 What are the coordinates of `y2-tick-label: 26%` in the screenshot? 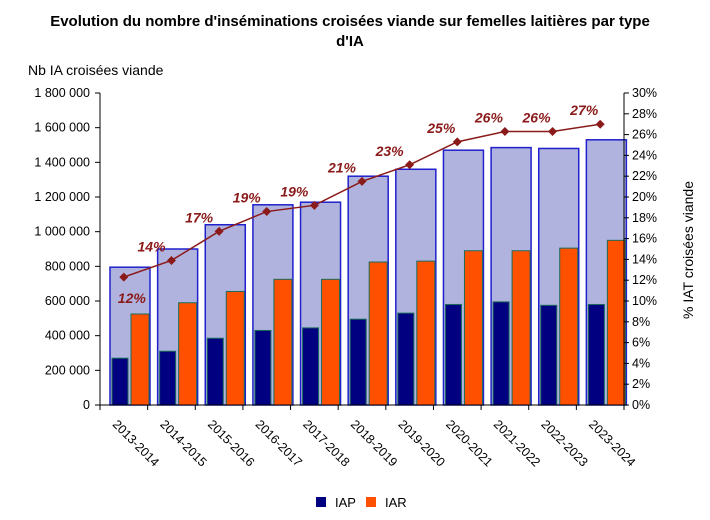 It's located at (644, 135).